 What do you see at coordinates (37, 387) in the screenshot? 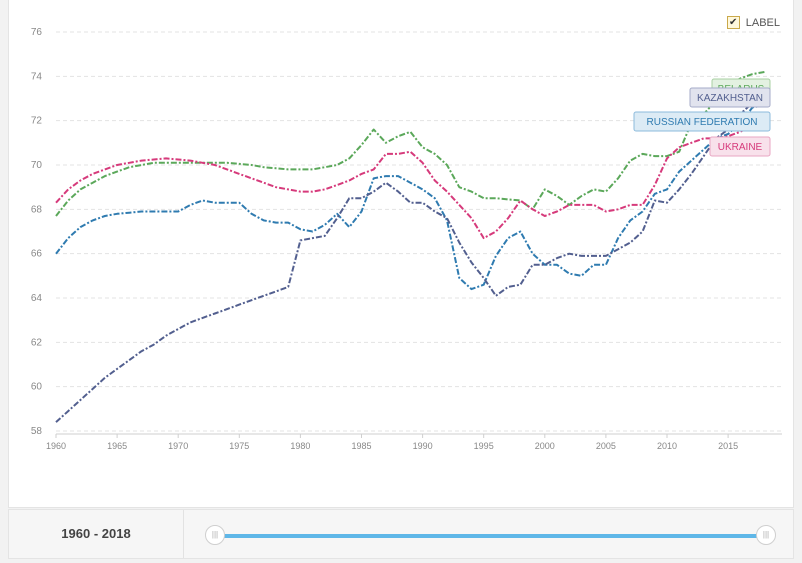
I see `y-tick-label: 60` at bounding box center [37, 387].